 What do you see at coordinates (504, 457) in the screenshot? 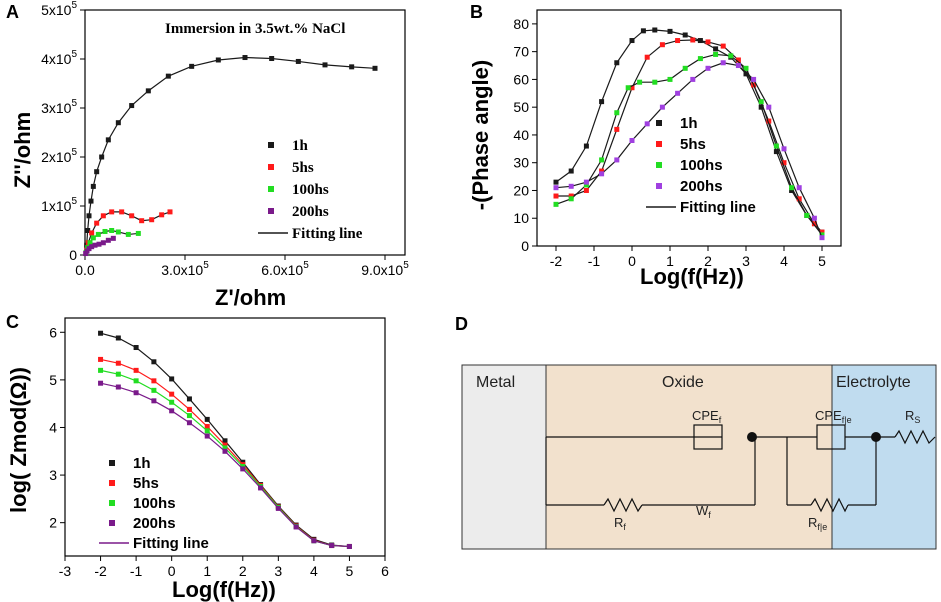
I see `metal-region` at bounding box center [504, 457].